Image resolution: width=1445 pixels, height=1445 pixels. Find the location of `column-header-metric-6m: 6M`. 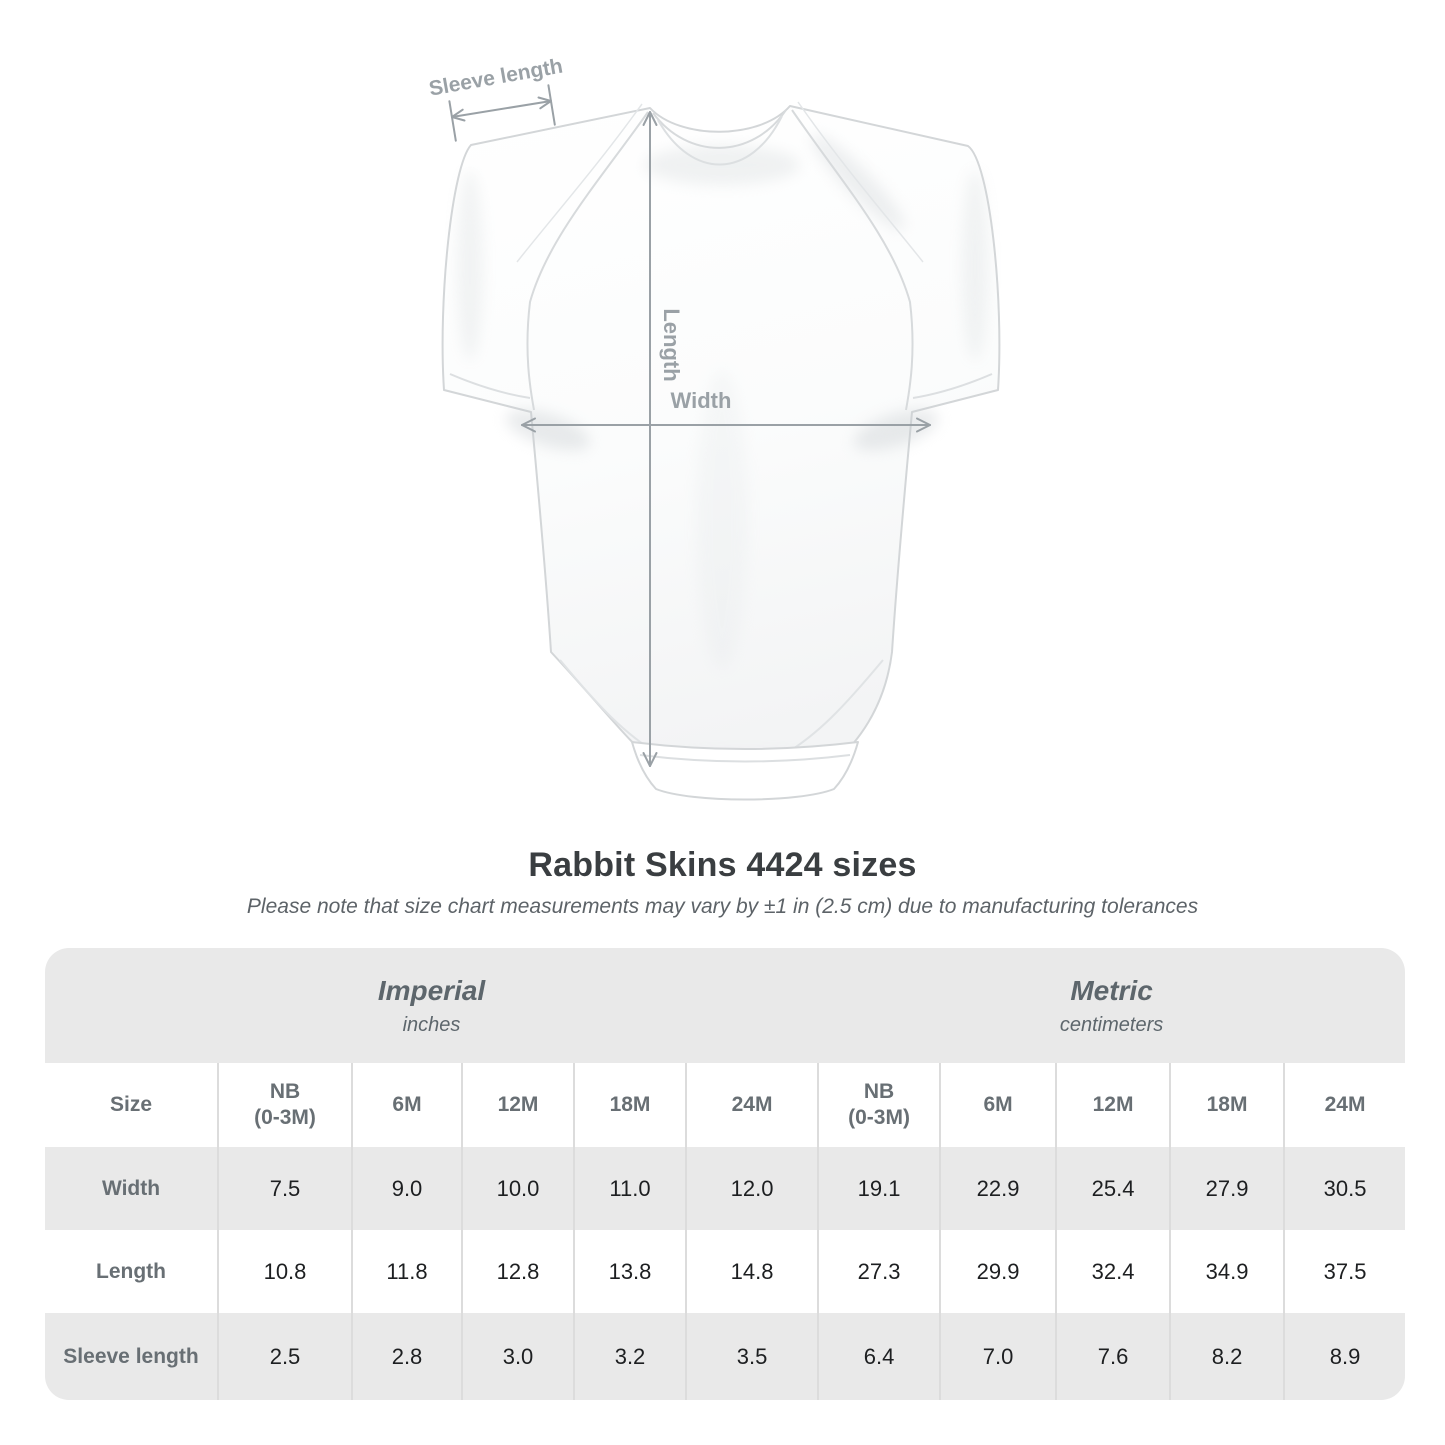

column-header-metric-6m: 6M is located at coordinates (998, 1105).